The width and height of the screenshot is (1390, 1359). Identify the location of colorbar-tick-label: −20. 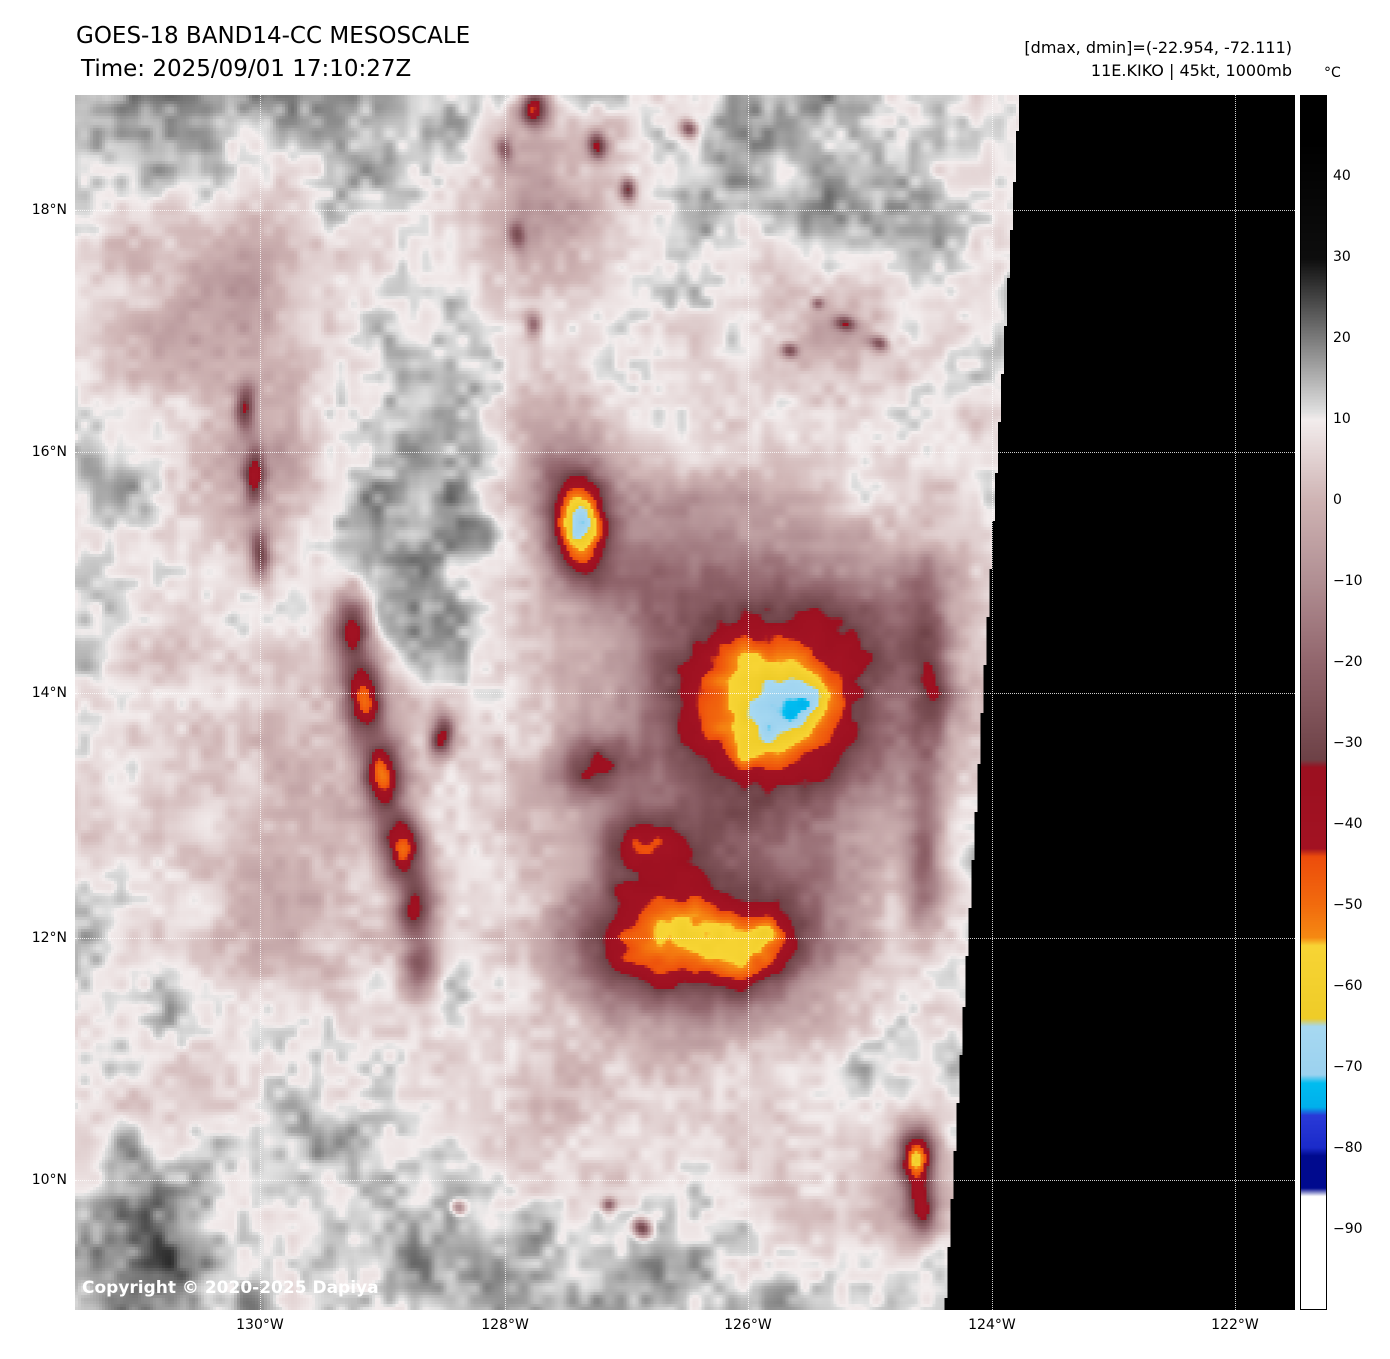
(1348, 662).